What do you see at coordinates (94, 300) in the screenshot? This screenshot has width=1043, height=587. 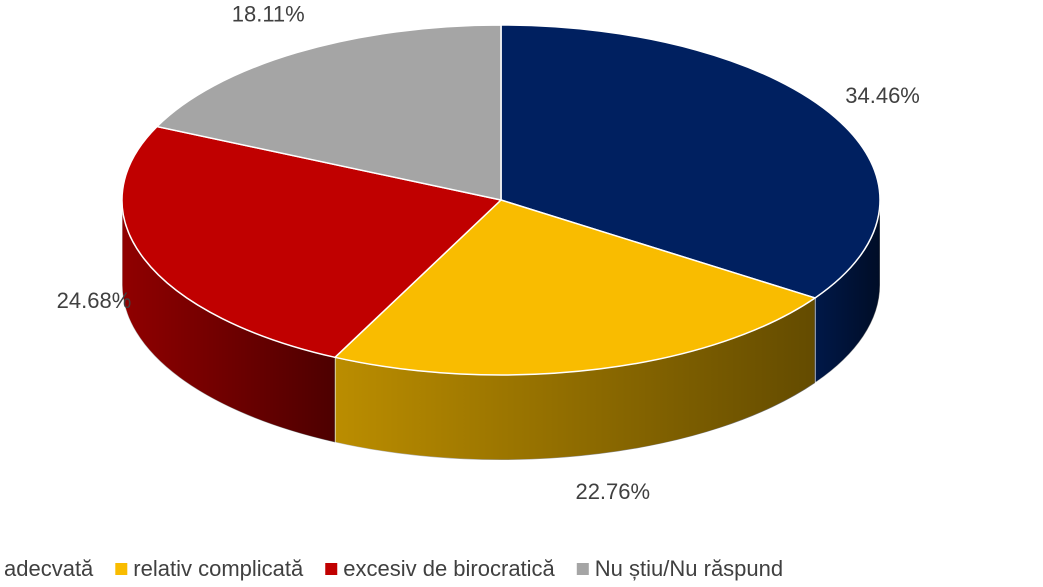 I see `data-label: 24.68%` at bounding box center [94, 300].